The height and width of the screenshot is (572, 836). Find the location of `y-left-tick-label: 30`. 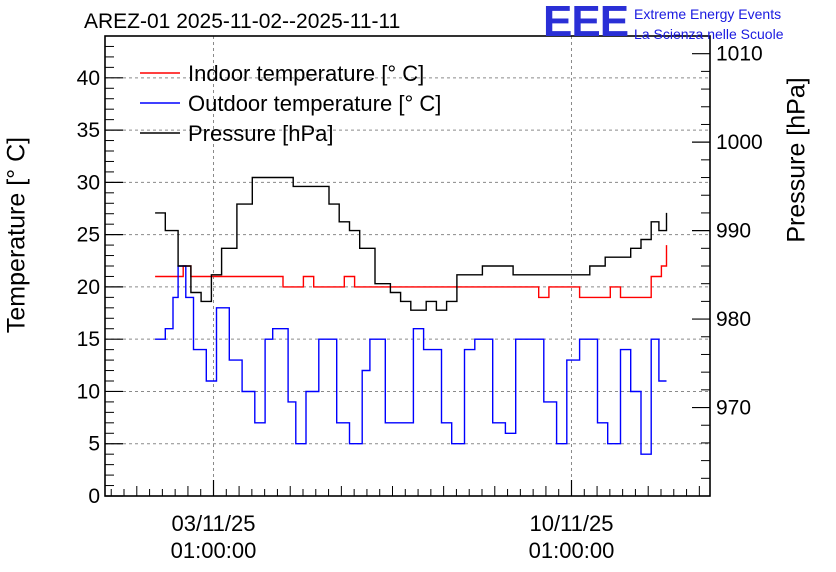

y-left-tick-label: 30 is located at coordinates (88, 182).